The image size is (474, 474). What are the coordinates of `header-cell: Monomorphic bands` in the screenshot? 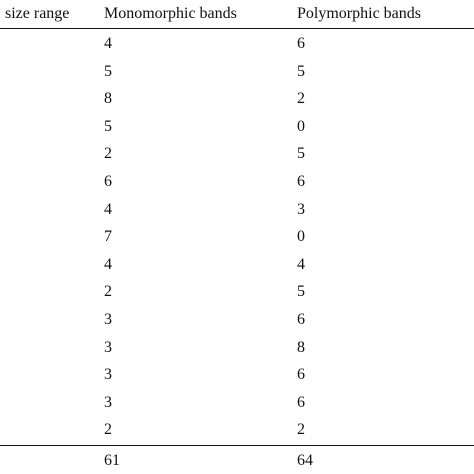 It's located at (170, 13).